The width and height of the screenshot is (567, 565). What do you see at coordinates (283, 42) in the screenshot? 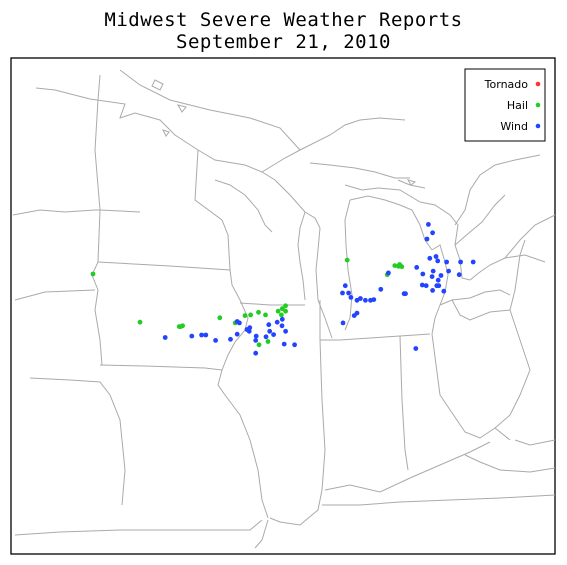
I see `chart-title-line2: September 21, 2010` at bounding box center [283, 42].